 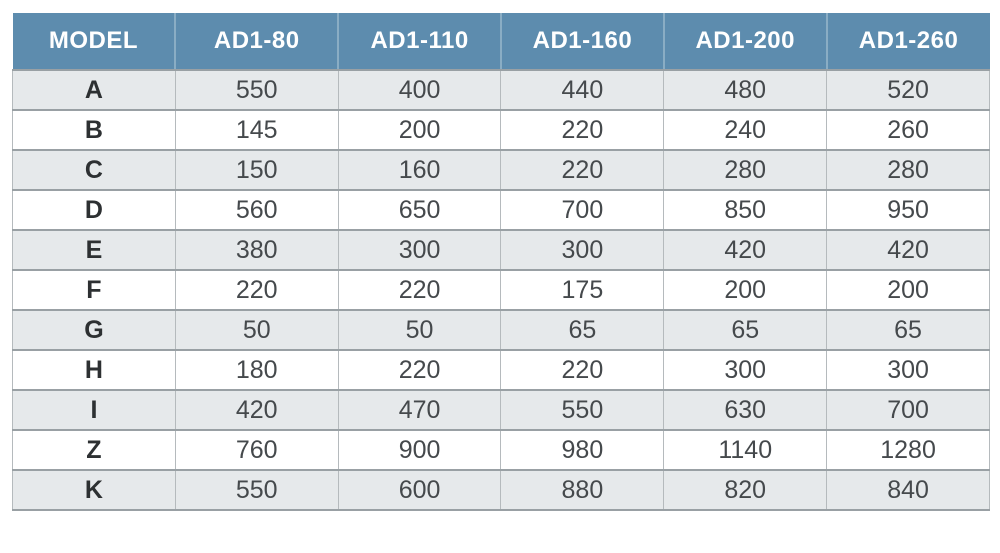 I want to click on value-cell: 470, so click(x=419, y=409).